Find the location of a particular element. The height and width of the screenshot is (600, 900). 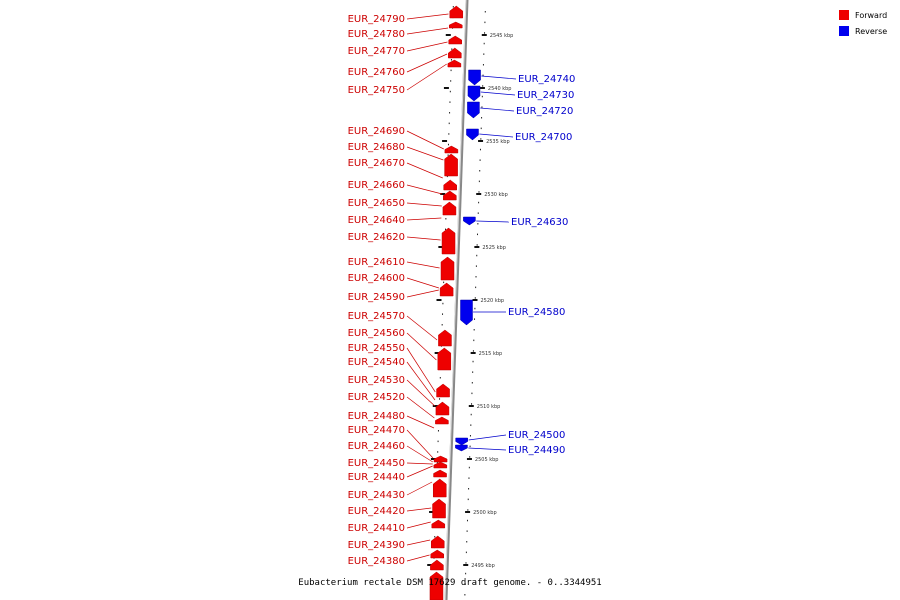

reverse-gene-label: EUR_24500 is located at coordinates (536, 435).